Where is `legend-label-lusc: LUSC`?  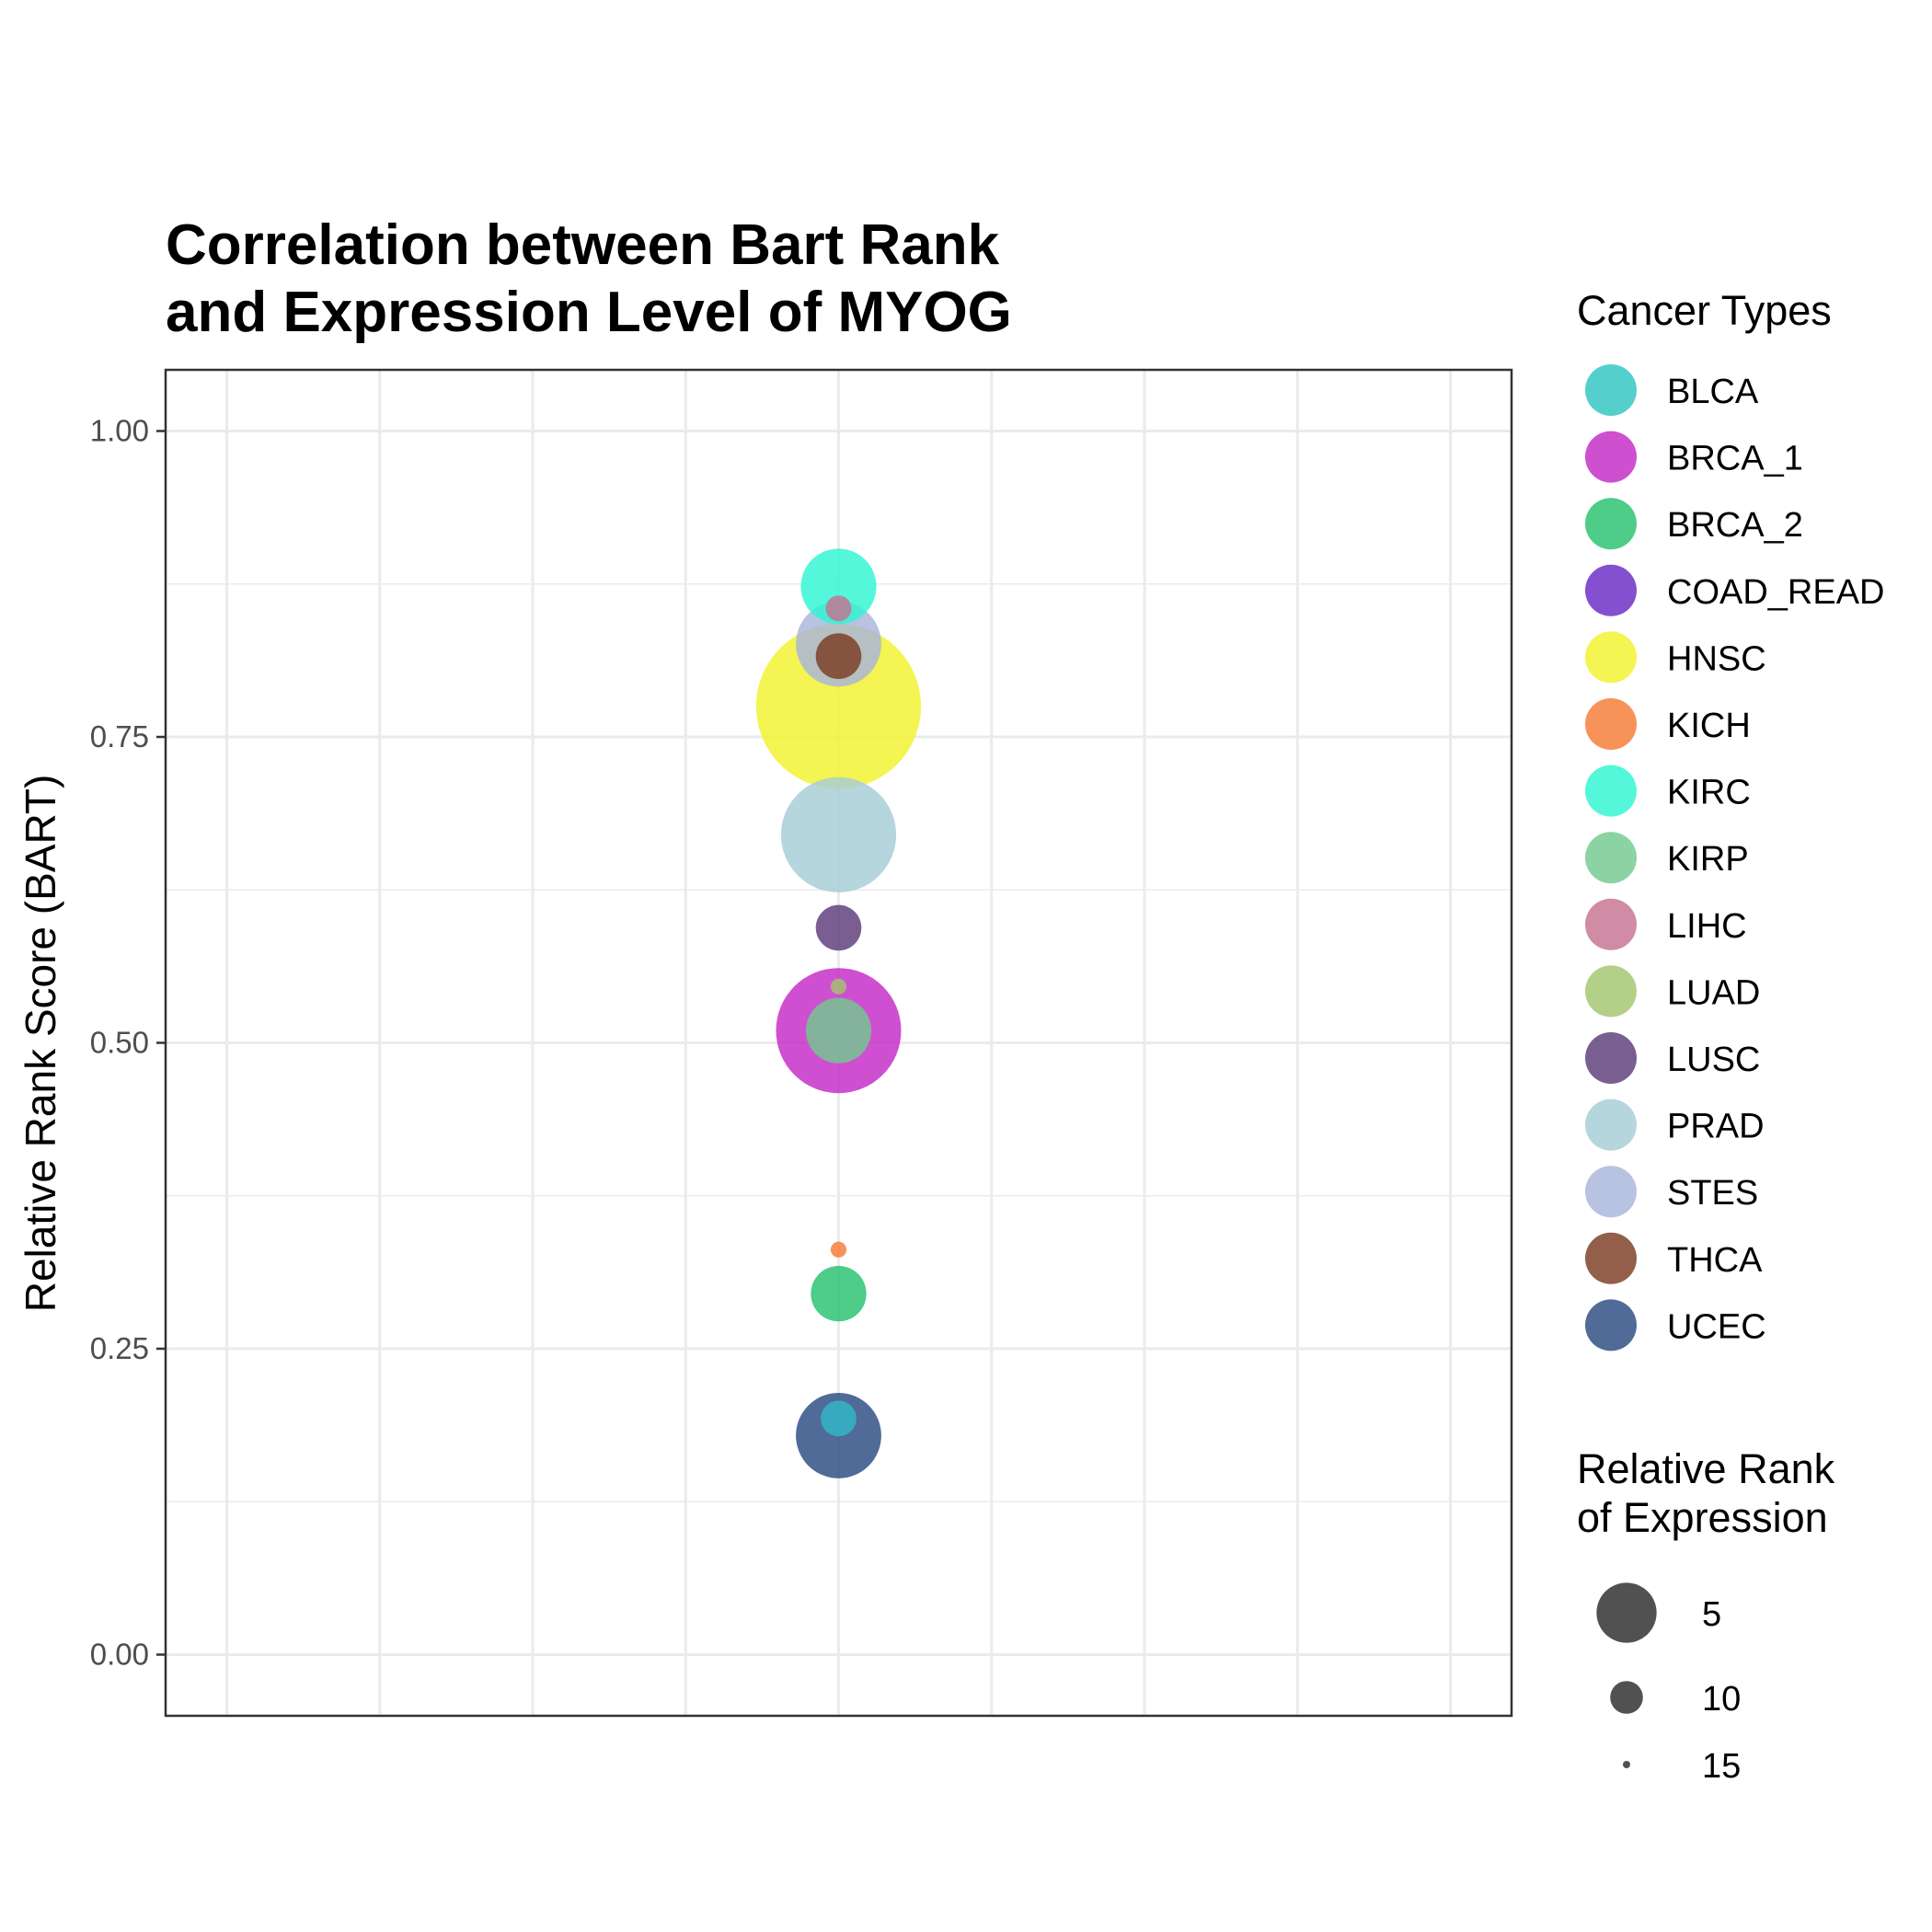
legend-label-lusc: LUSC is located at coordinates (1713, 1060).